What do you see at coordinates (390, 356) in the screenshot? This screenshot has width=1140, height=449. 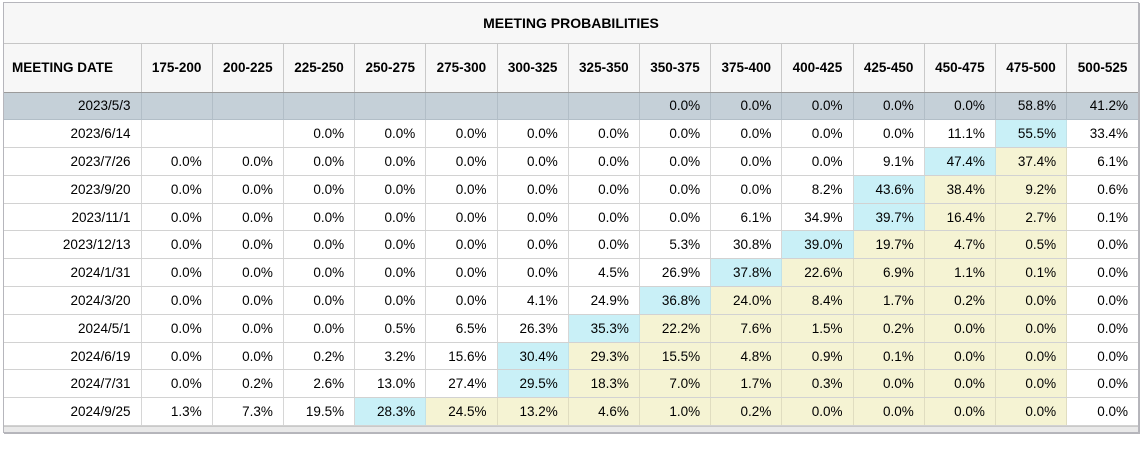 I see `probability-cell: 3.2%` at bounding box center [390, 356].